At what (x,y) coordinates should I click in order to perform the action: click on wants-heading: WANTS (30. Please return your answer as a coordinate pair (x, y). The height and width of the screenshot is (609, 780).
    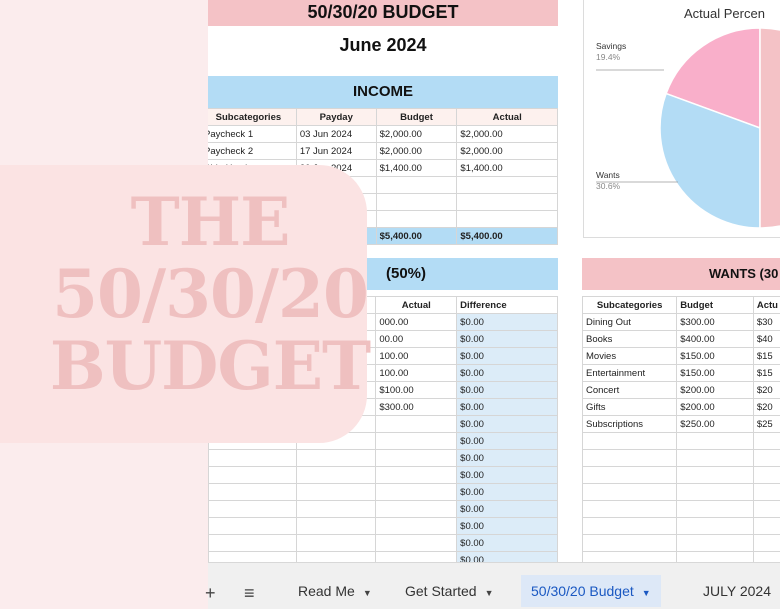
    Looking at the image, I should click on (681, 274).